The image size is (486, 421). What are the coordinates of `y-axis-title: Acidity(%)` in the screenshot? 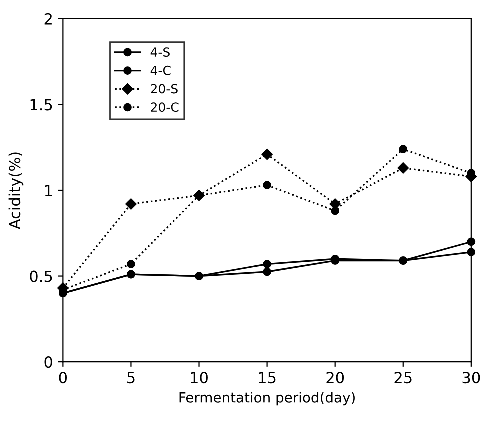 It's located at (16, 191).